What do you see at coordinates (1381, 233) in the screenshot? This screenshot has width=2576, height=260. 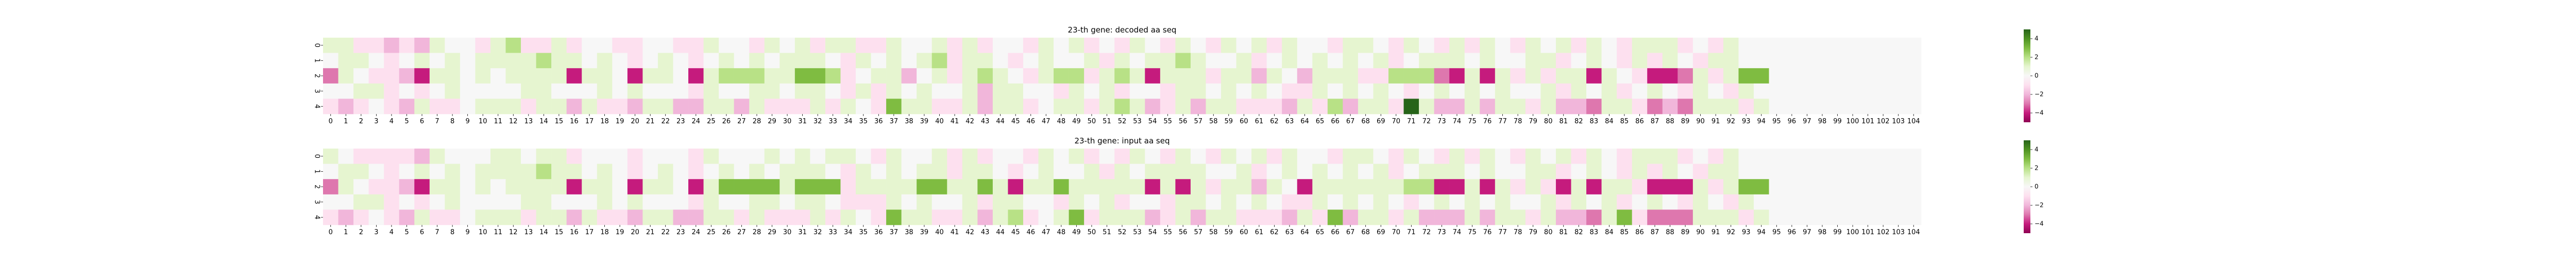 I see `x-tick-label: 69` at bounding box center [1381, 233].